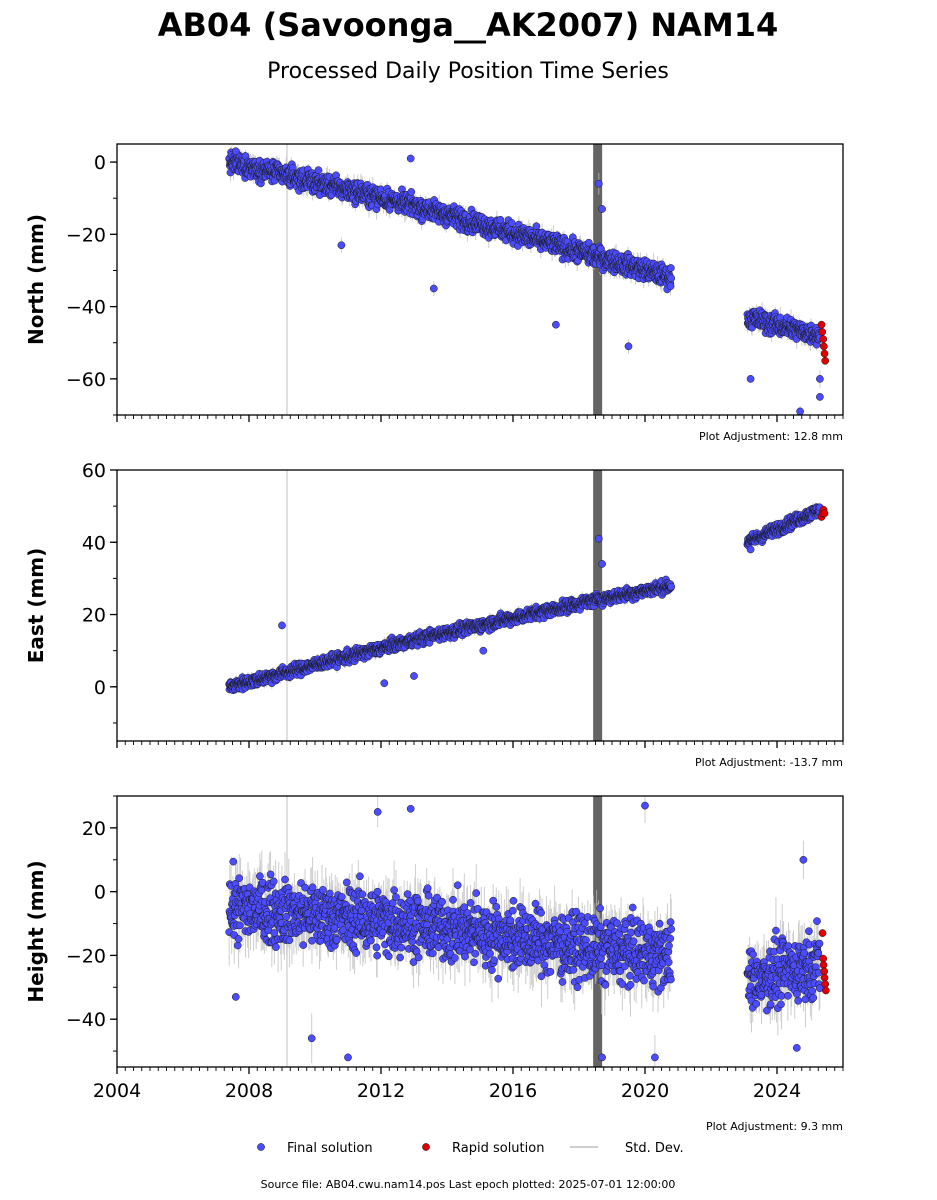 The image size is (937, 1200). Describe the element at coordinates (771, 436) in the screenshot. I see `plot-adjustment: Plot Adjustment: 12.8 mm` at that location.